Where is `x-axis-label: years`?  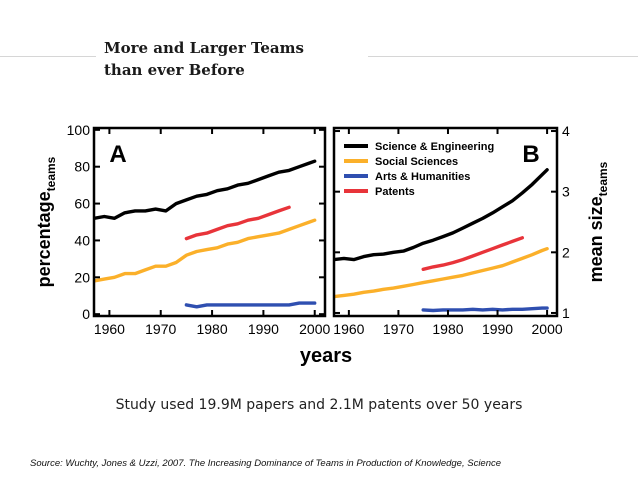
x-axis-label: years is located at coordinates (326, 356).